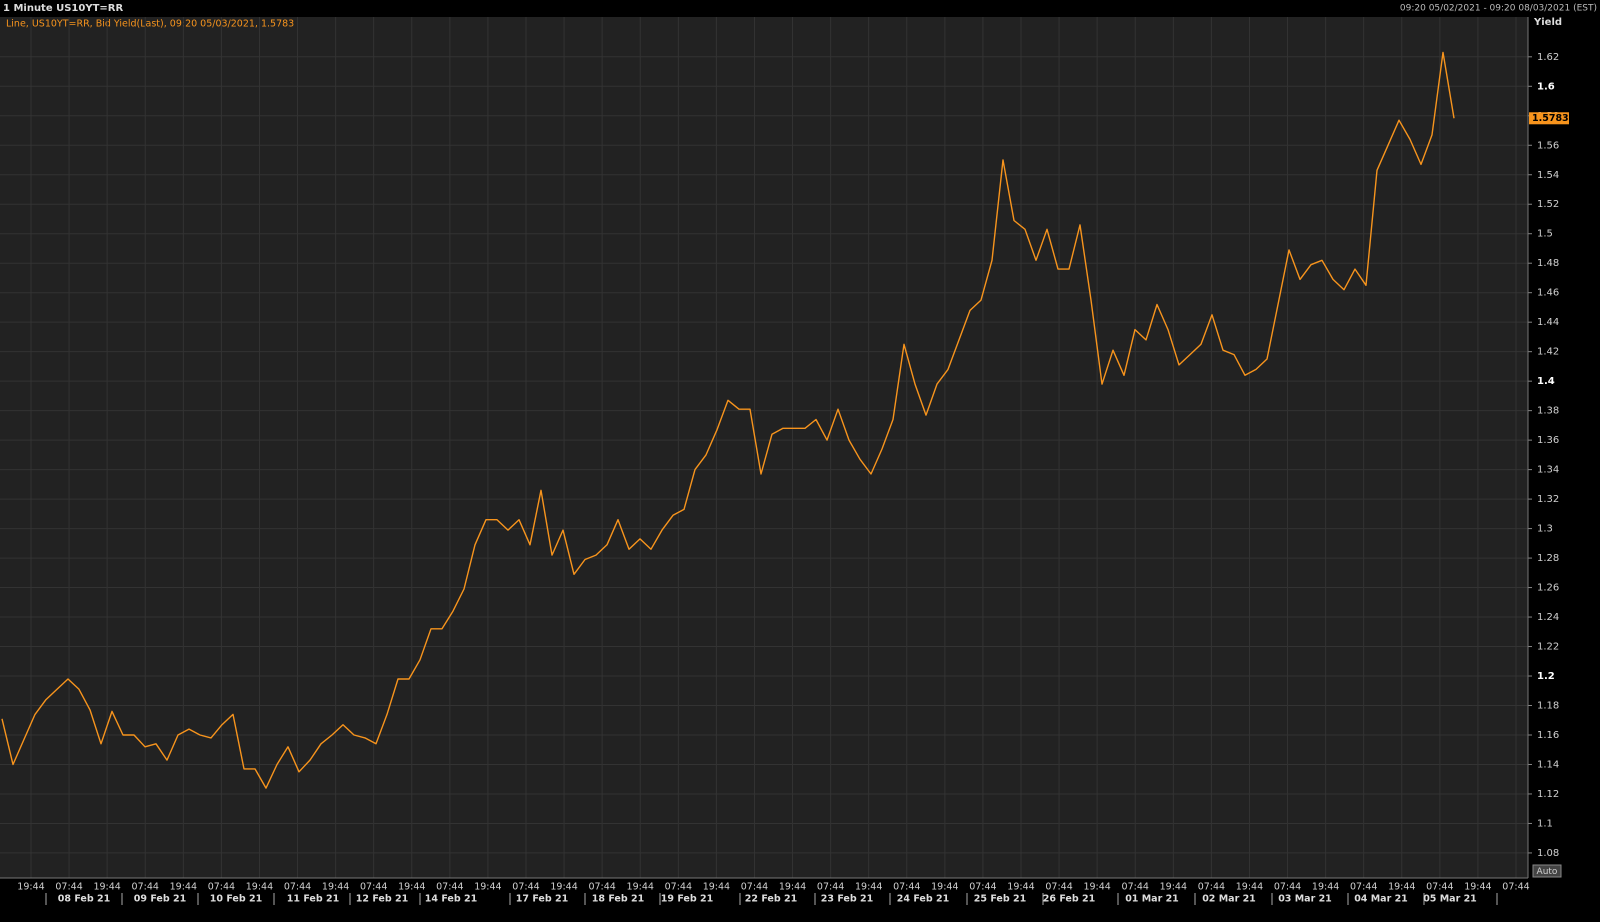 Image resolution: width=1600 pixels, height=922 pixels. I want to click on date-label: 18 Feb 21, so click(618, 899).